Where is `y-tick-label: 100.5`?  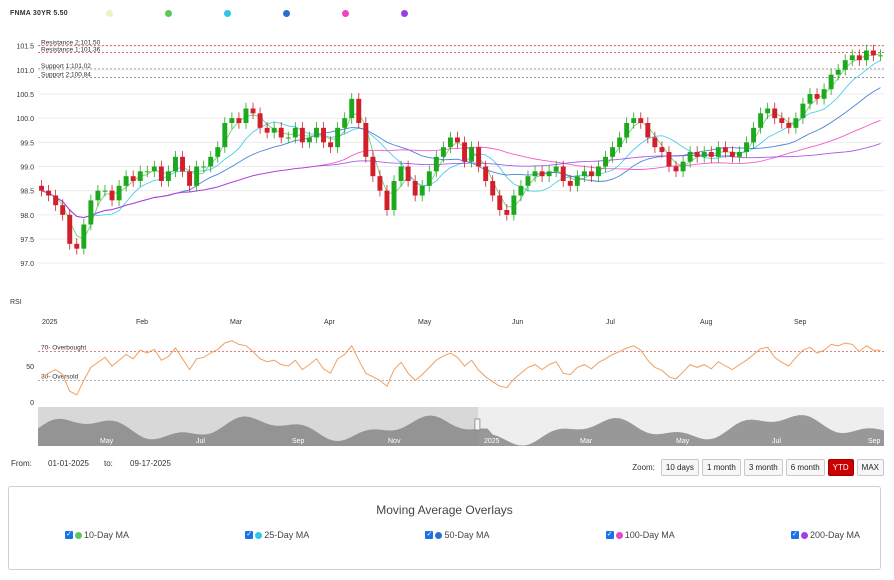
y-tick-label: 100.5 is located at coordinates (25, 95).